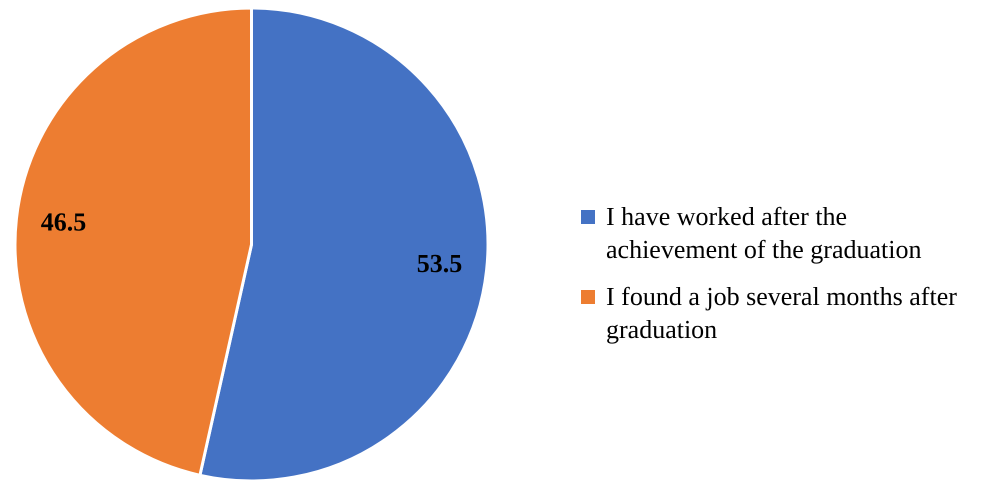  Describe the element at coordinates (781, 313) in the screenshot. I see `legend-label: I found a job several months after graduation` at that location.